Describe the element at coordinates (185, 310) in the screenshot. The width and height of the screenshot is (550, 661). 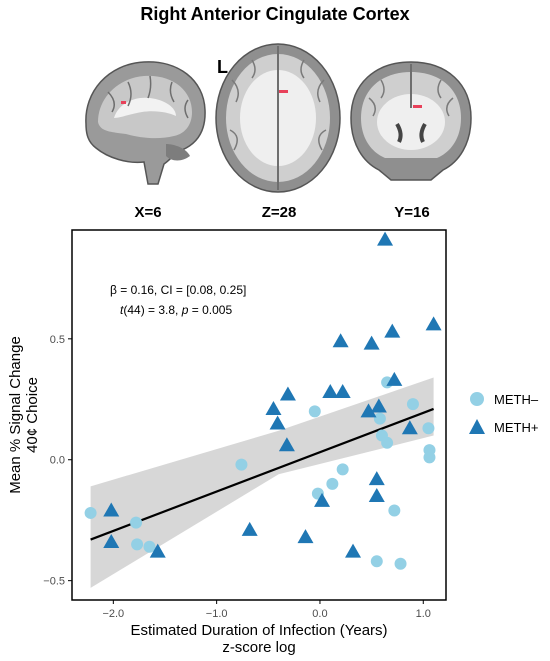
I see `stat-p-symbol: p` at that location.